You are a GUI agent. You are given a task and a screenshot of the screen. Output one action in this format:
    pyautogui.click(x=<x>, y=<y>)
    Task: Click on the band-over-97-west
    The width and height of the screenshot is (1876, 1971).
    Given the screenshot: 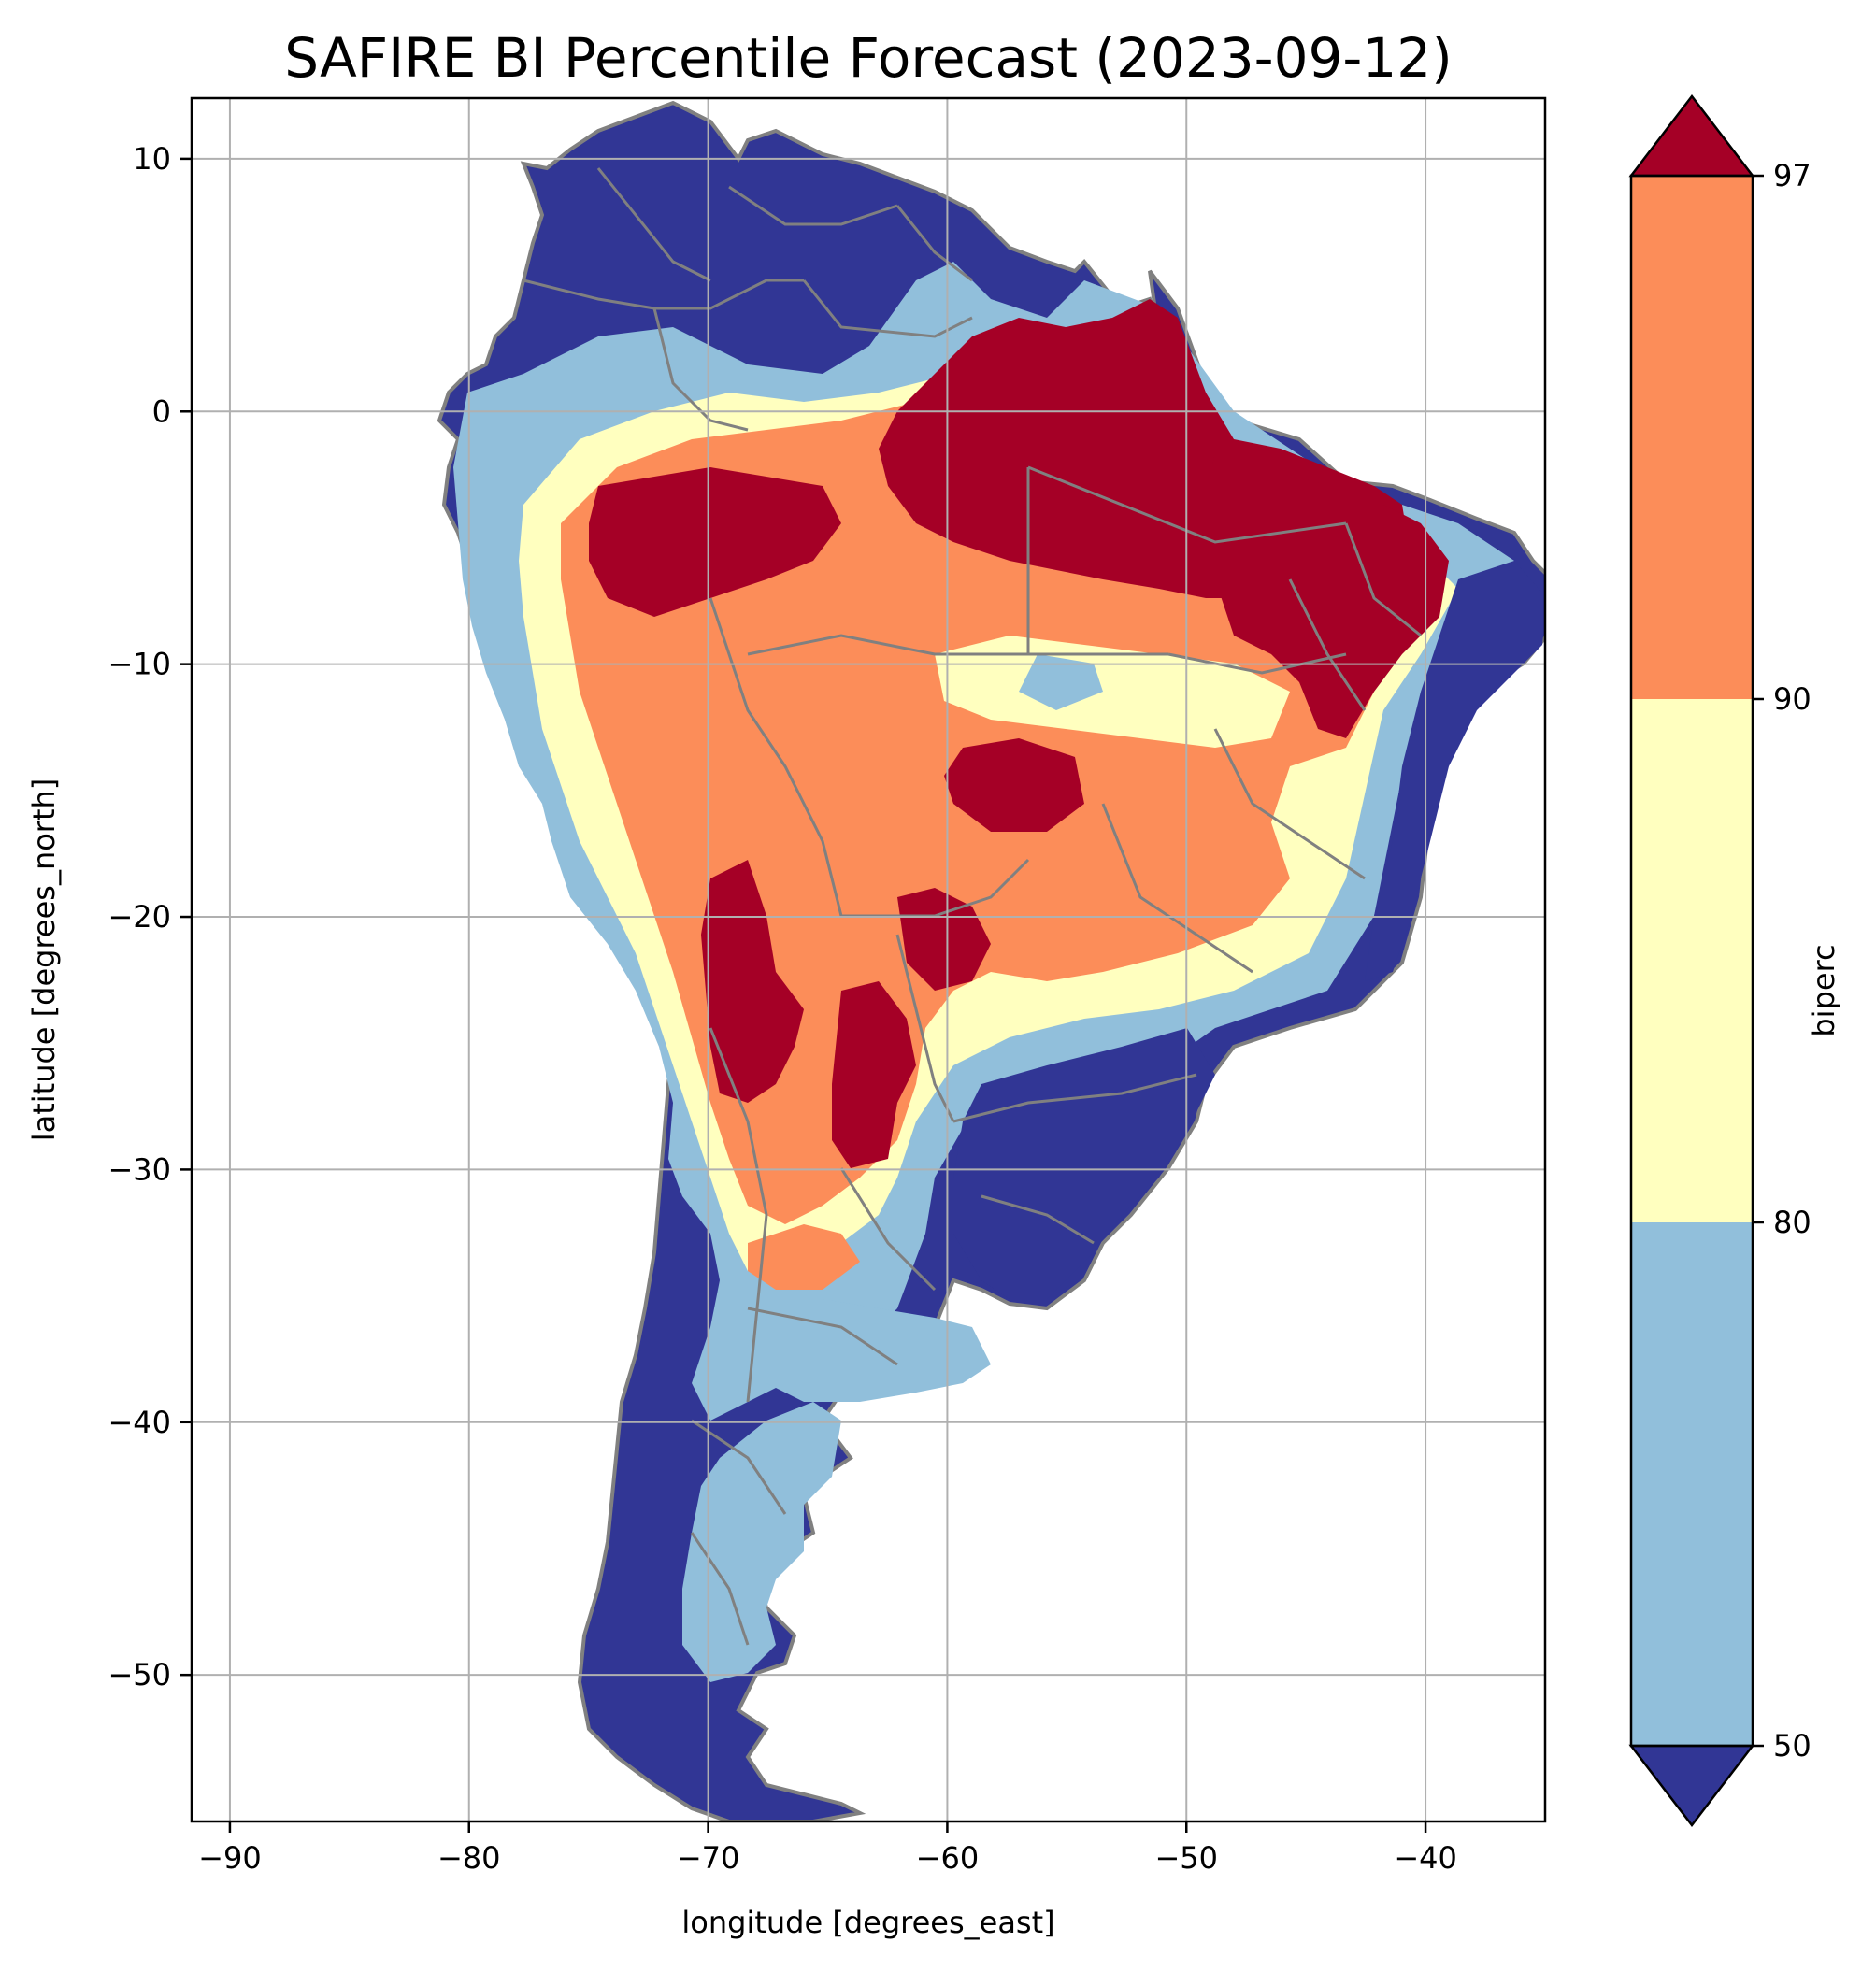 What is the action you would take?
    pyautogui.click(x=715, y=542)
    